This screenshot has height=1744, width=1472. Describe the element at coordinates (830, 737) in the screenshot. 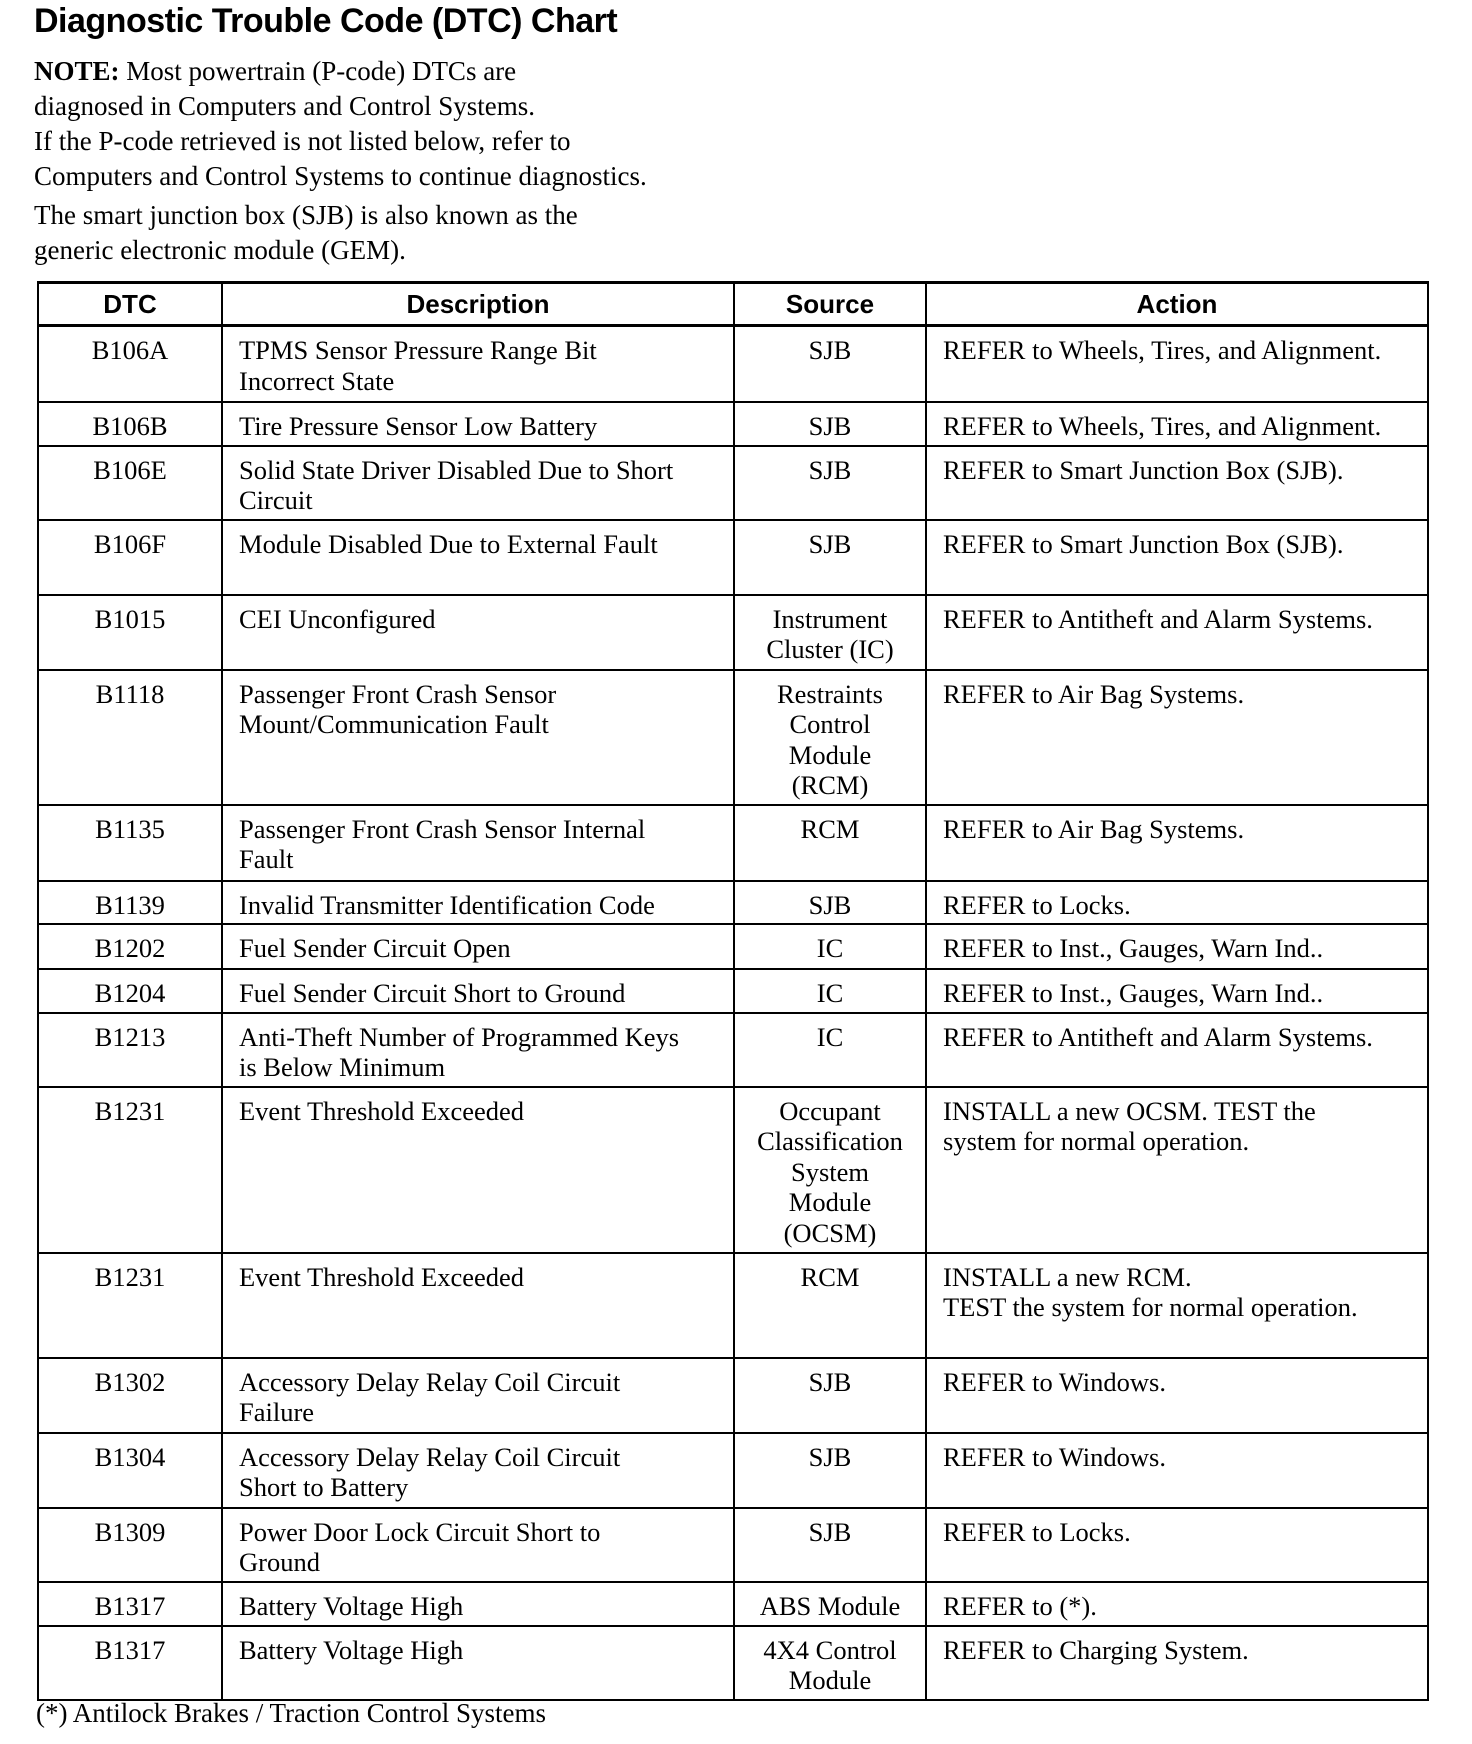

I see `cell-source: Restraints Control Module (RCM)` at that location.